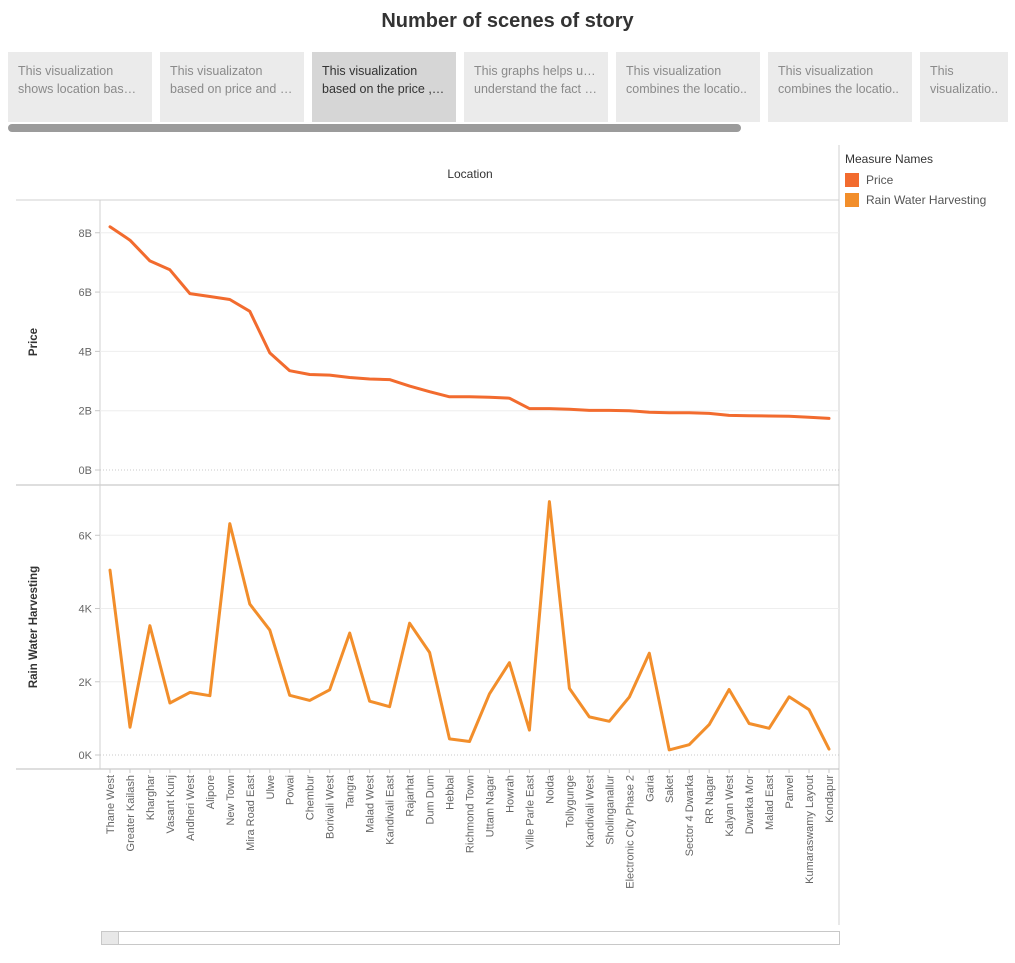  What do you see at coordinates (231, 800) in the screenshot?
I see `x-tick-label: New Town` at bounding box center [231, 800].